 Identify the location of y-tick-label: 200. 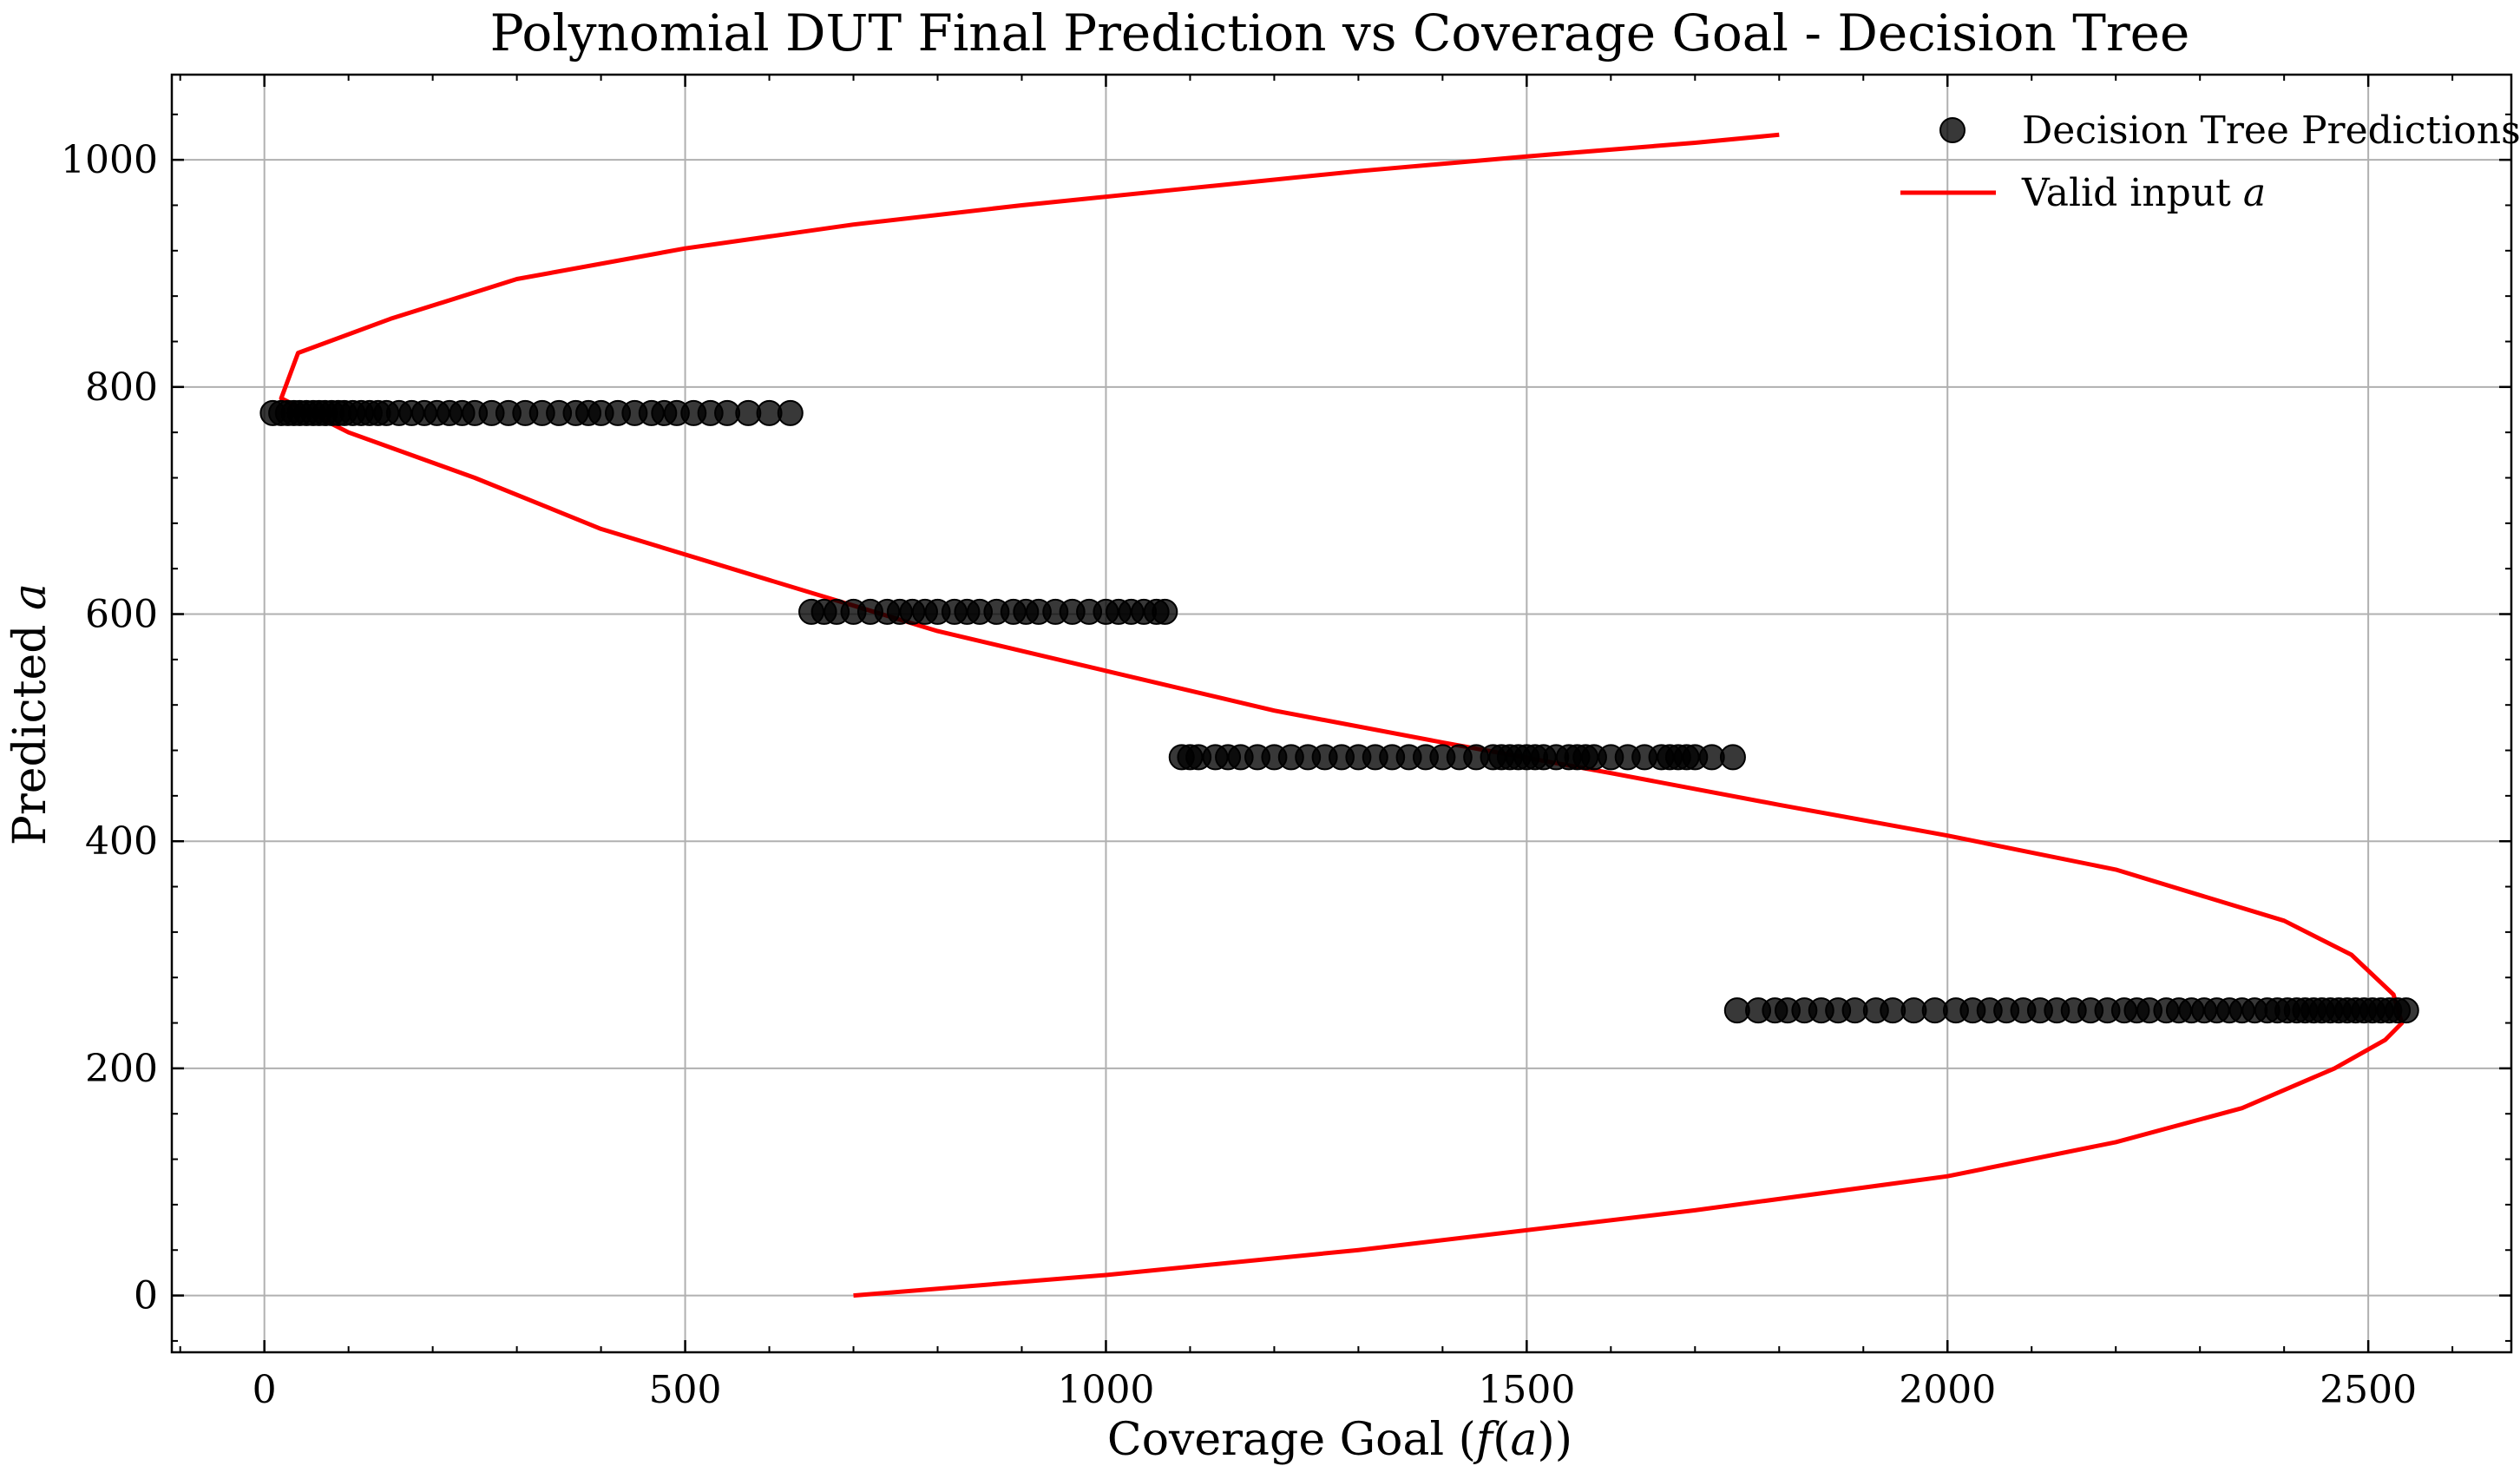
(121, 1069).